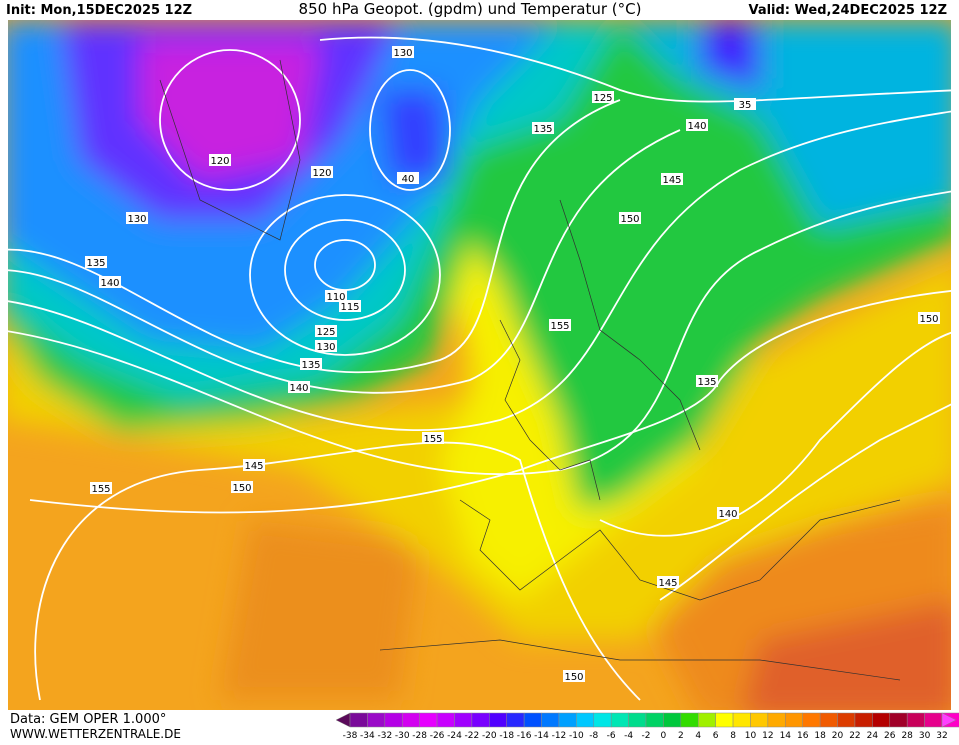  Describe the element at coordinates (681, 736) in the screenshot. I see `colorbar-label: 2` at that location.